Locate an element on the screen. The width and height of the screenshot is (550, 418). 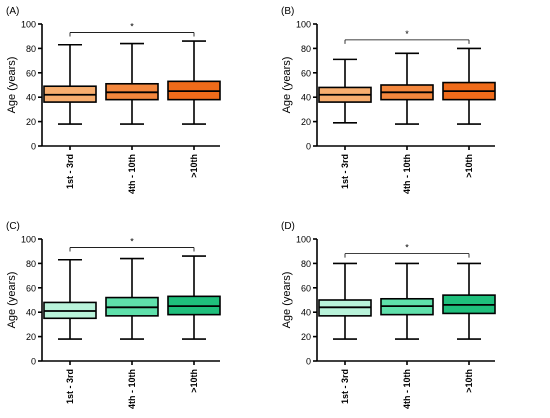
panel-label: (C) is located at coordinates (13, 226).